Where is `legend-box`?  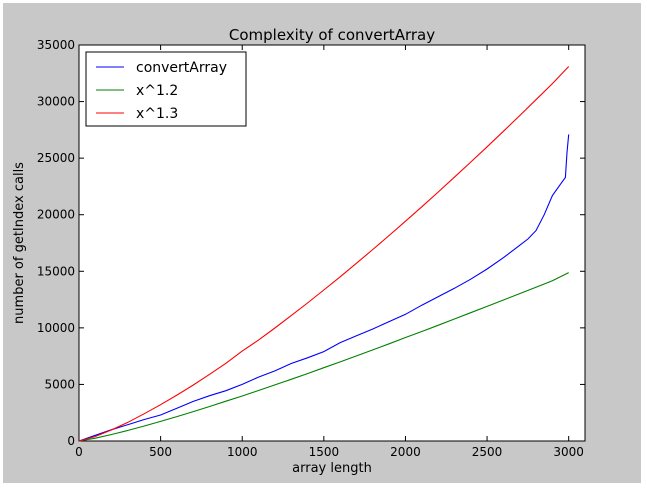
legend-box is located at coordinates (166, 89).